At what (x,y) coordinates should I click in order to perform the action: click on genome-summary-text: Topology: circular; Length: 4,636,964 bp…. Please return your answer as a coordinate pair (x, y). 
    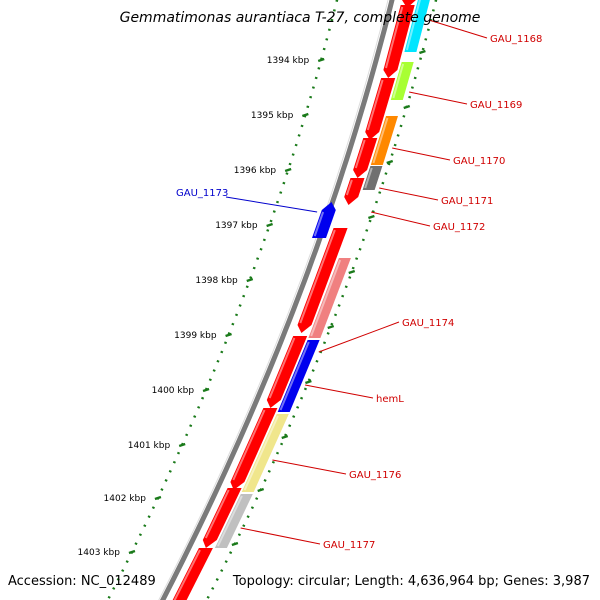
    Looking at the image, I should click on (411, 581).